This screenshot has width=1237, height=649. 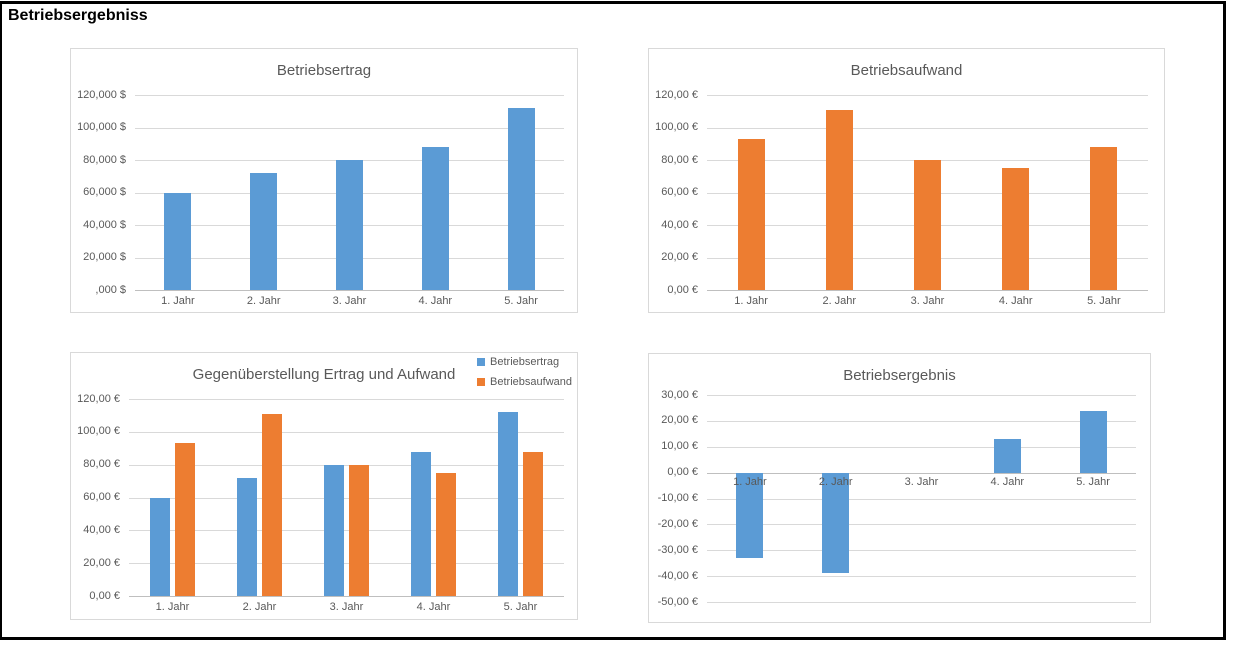 What do you see at coordinates (98, 398) in the screenshot?
I see `y-tick-label: 120,00 €` at bounding box center [98, 398].